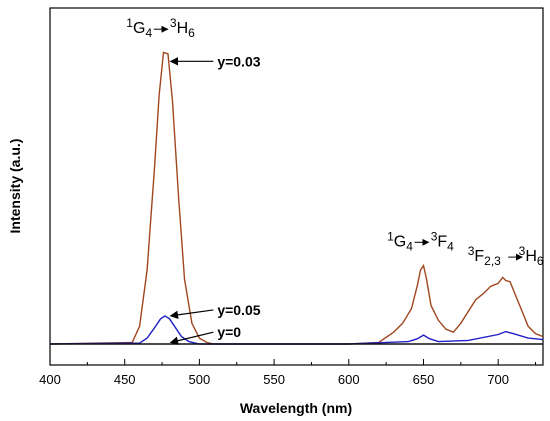  Describe the element at coordinates (238, 61) in the screenshot. I see `annotation-label: y=0.03` at that location.